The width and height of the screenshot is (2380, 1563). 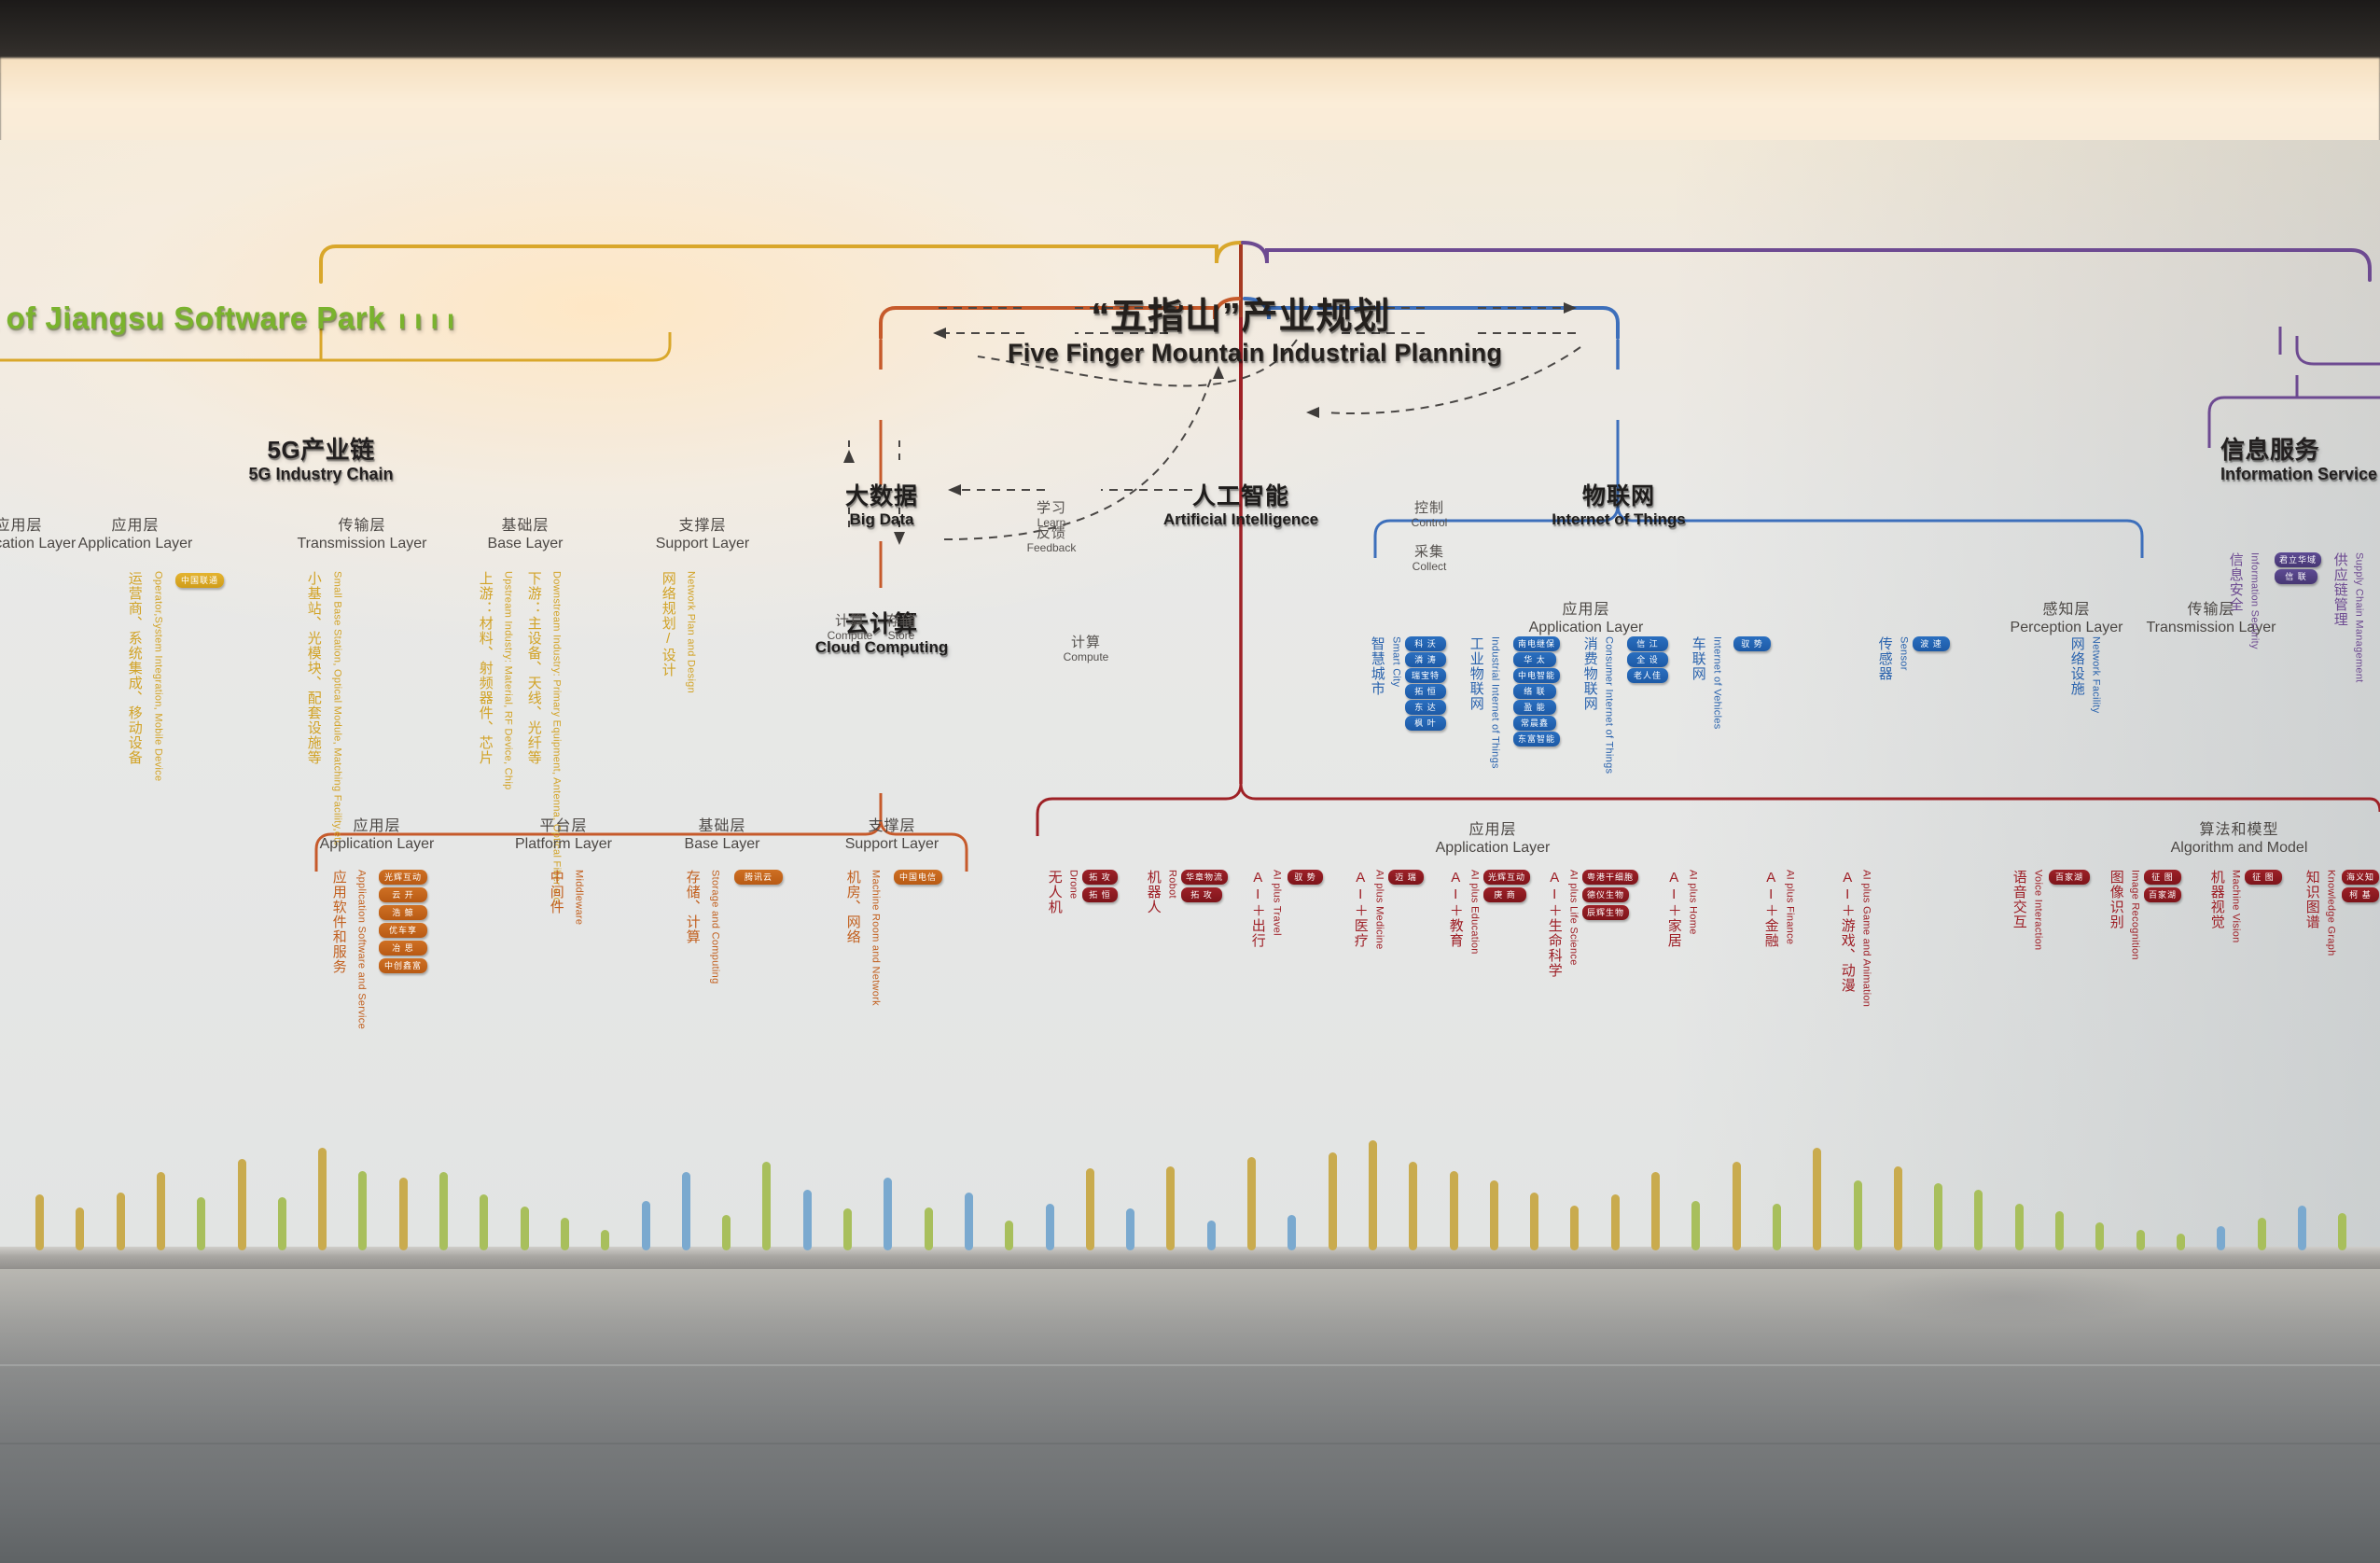 I want to click on layer-cc-sup-cn: 支撑层, so click(x=892, y=826).